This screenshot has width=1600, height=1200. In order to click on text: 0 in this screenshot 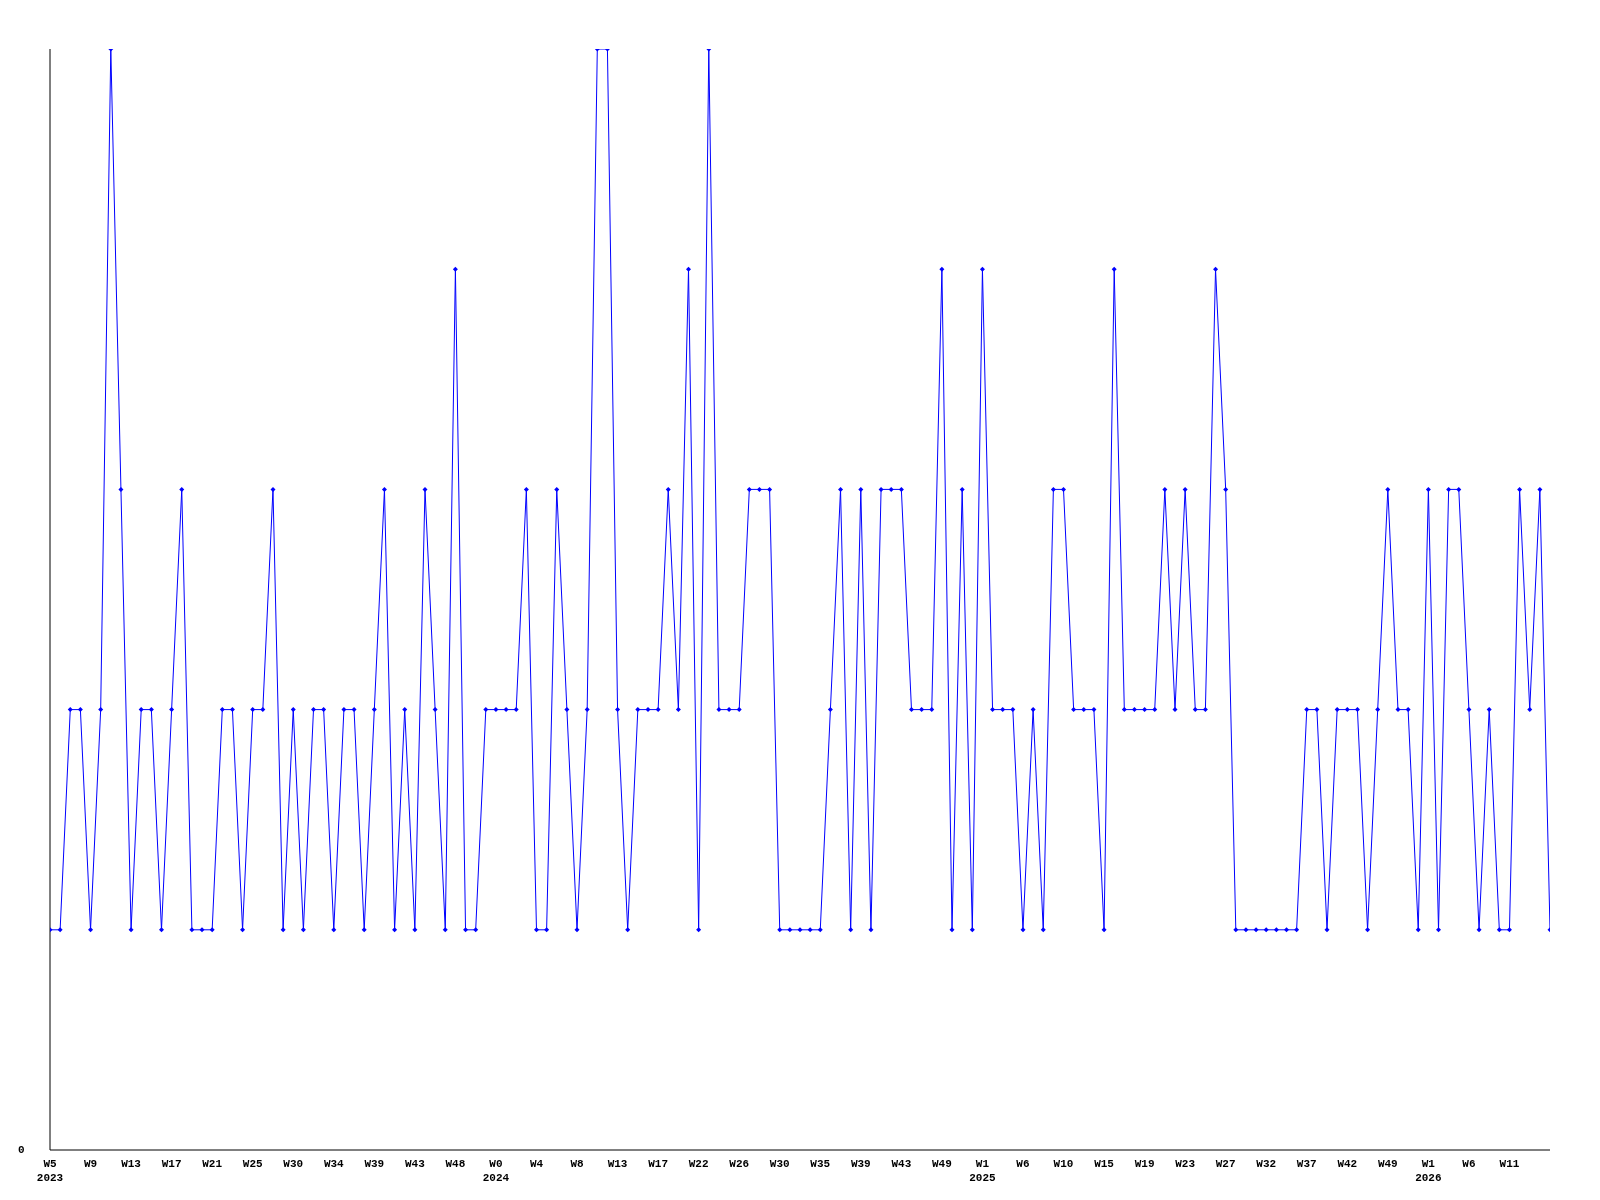, I will do `click(21, 1150)`.